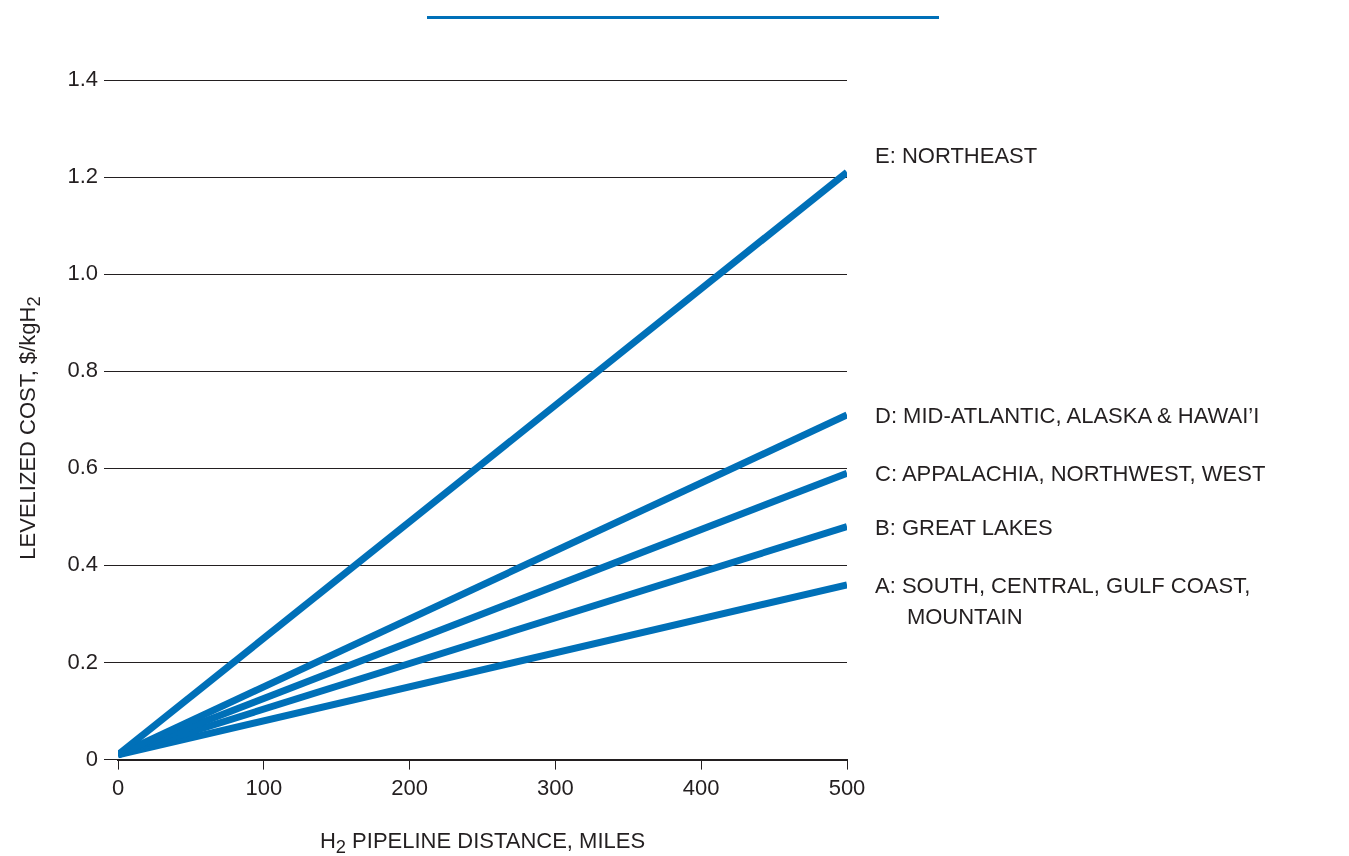 The width and height of the screenshot is (1349, 856). I want to click on x-tick-label: 500, so click(847, 787).